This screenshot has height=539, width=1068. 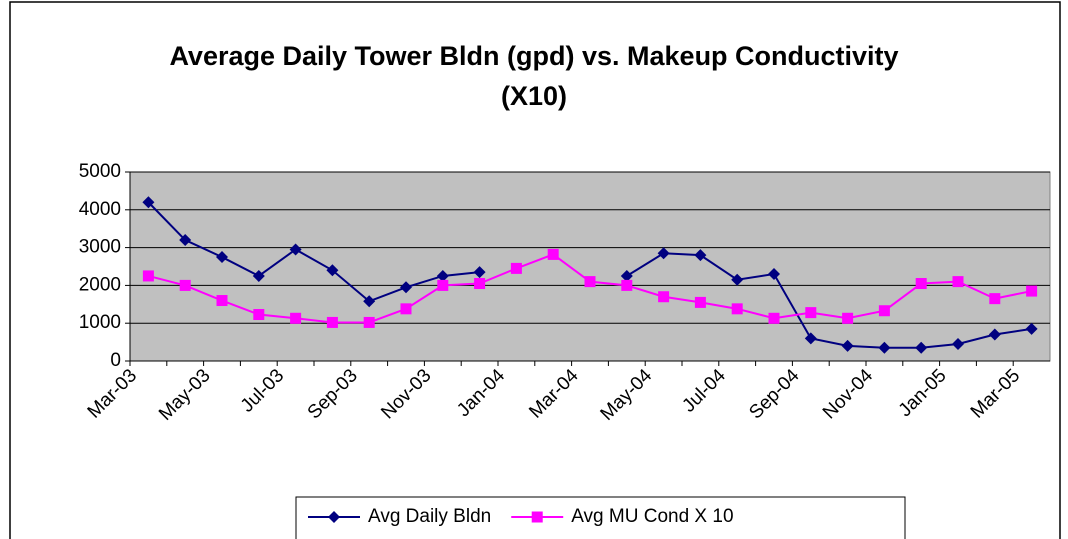 What do you see at coordinates (406, 394) in the screenshot?
I see `x-tick-label: Nov-03` at bounding box center [406, 394].